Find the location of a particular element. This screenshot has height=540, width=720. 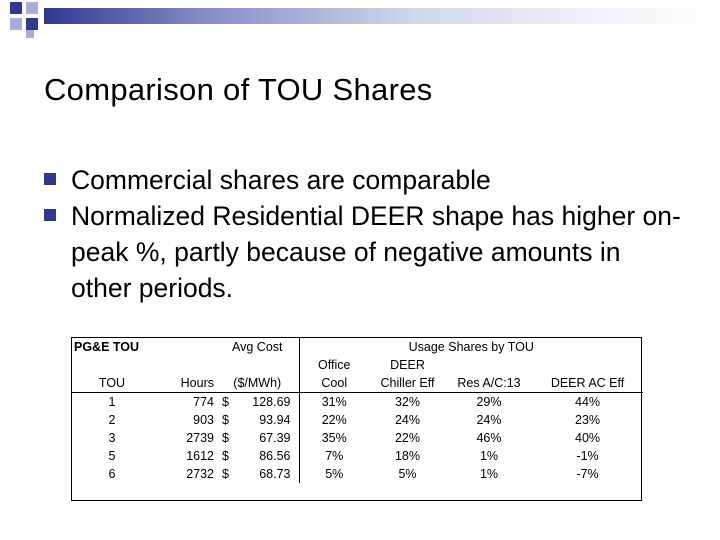

table-header-pge-tou: PG&E TOU is located at coordinates (107, 347).